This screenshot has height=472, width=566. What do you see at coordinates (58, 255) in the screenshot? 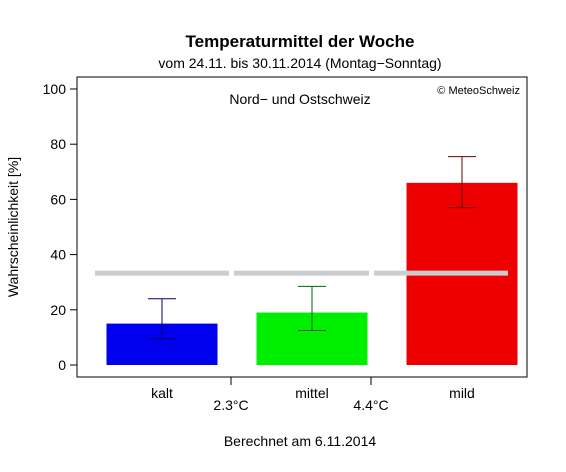
I see `y-tick-label: 40` at bounding box center [58, 255].